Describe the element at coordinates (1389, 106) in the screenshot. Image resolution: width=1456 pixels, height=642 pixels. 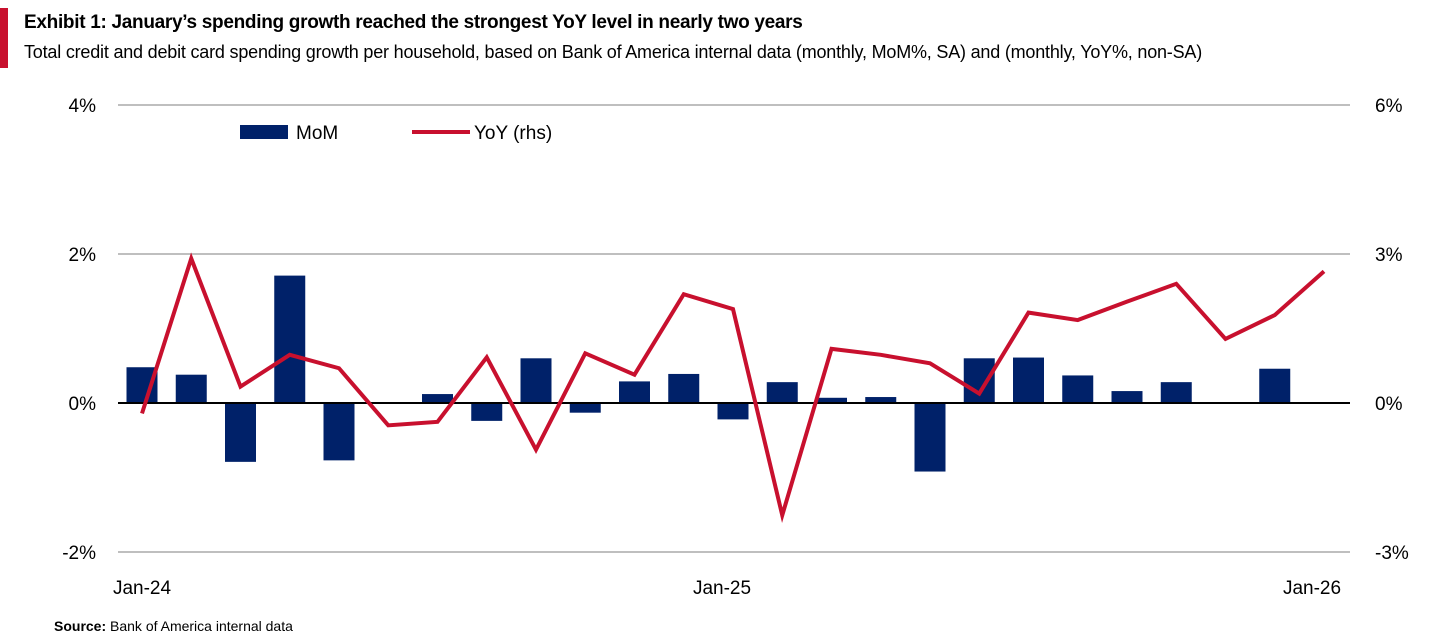
I see `right-tick-label: 6%` at that location.